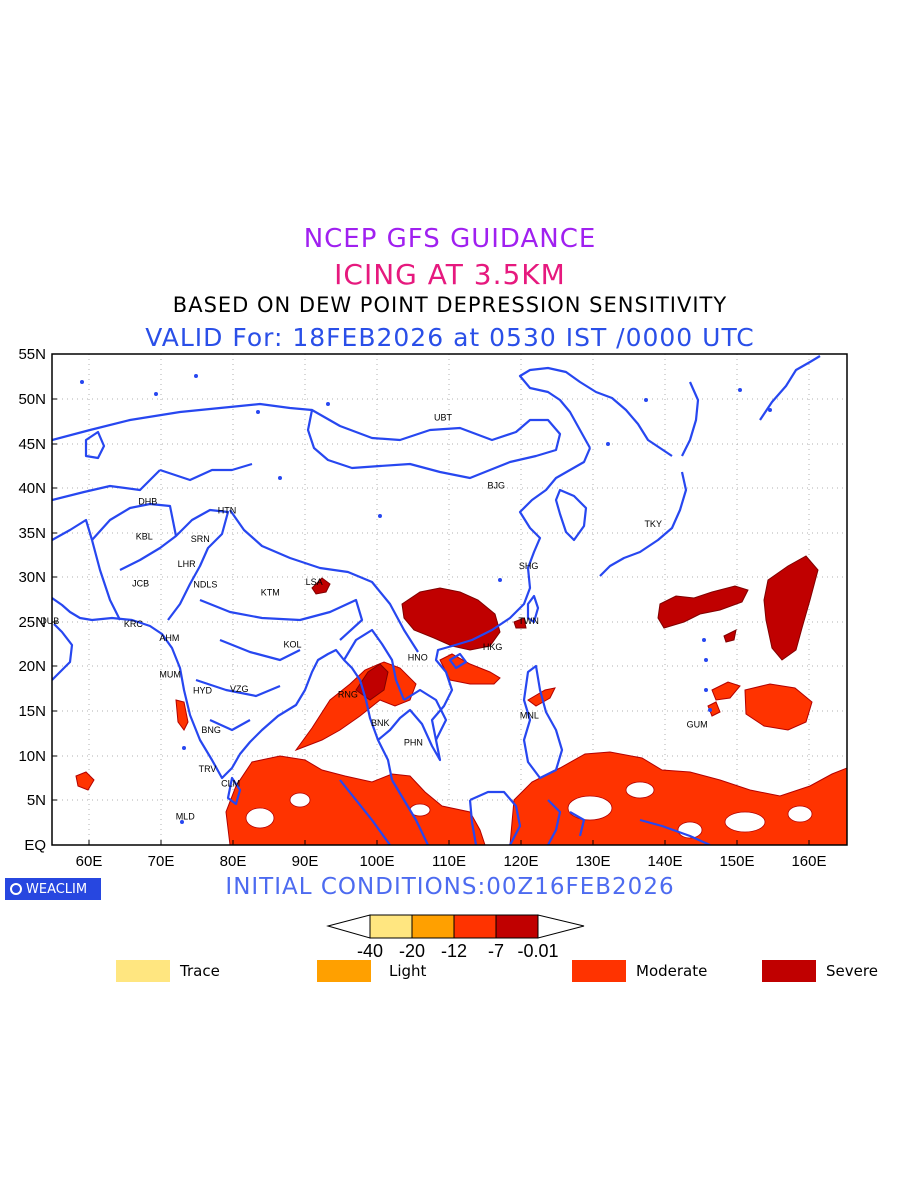 This screenshot has height=1200, width=900. Describe the element at coordinates (470, 669) in the screenshot. I see `icing-region-gulf-tonkin` at that location.